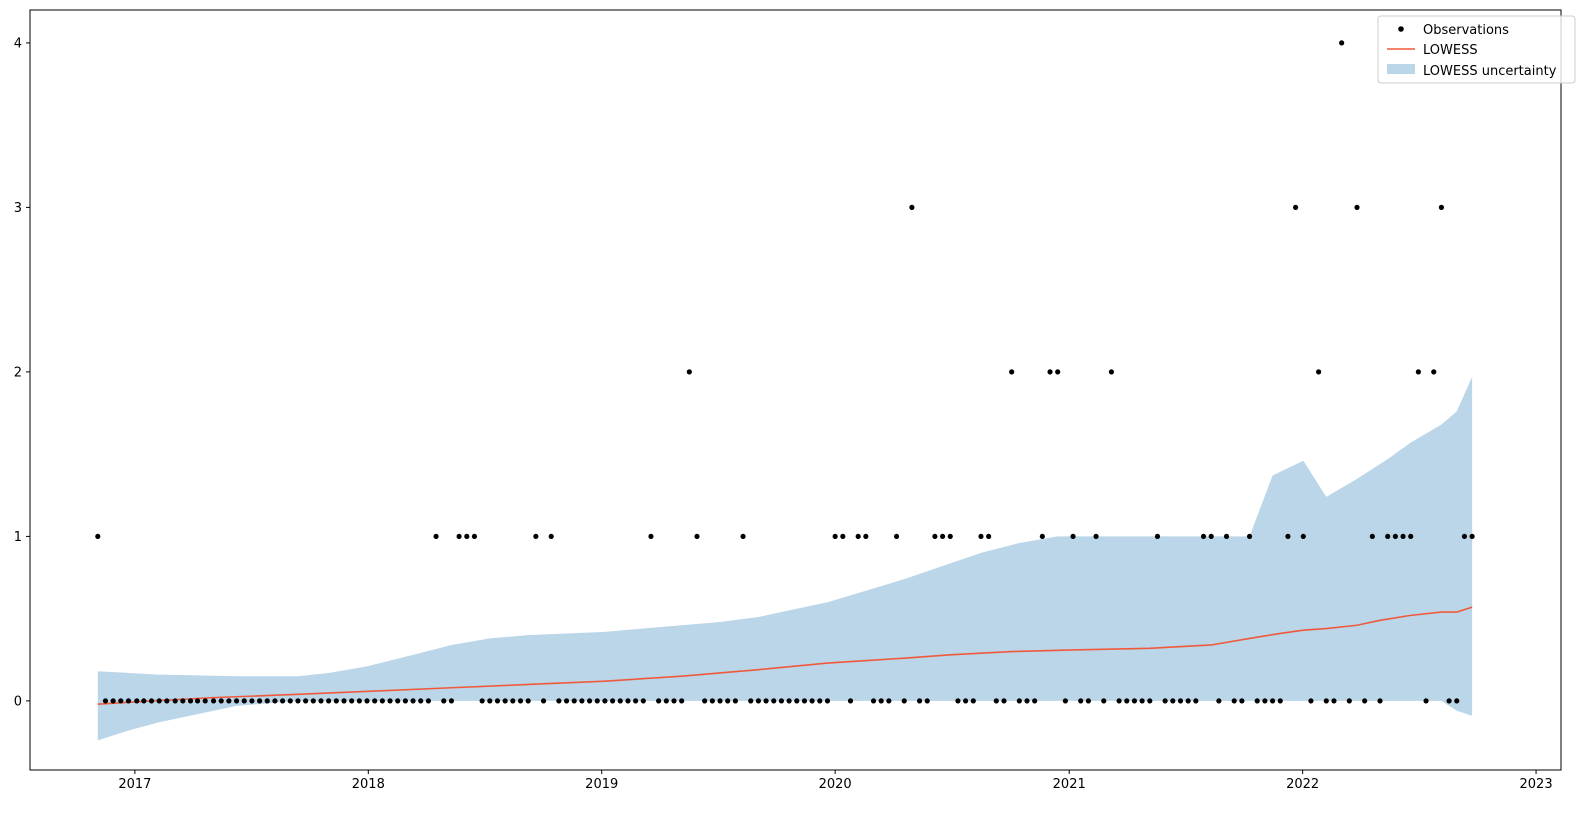 The height and width of the screenshot is (817, 1588). What do you see at coordinates (1490, 71) in the screenshot?
I see `legend-uncertainty-label: LOWESS uncertainty` at bounding box center [1490, 71].